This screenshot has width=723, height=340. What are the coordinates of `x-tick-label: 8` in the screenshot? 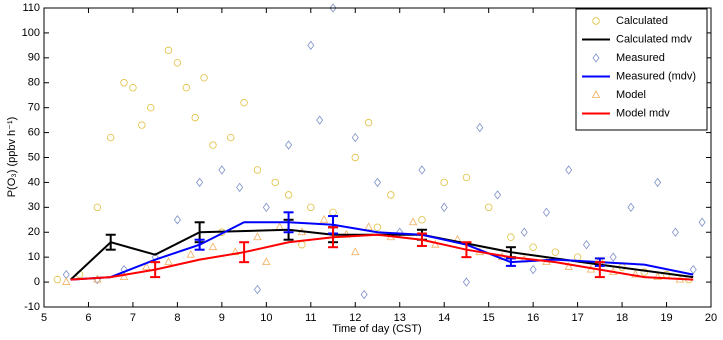 It's located at (177, 318).